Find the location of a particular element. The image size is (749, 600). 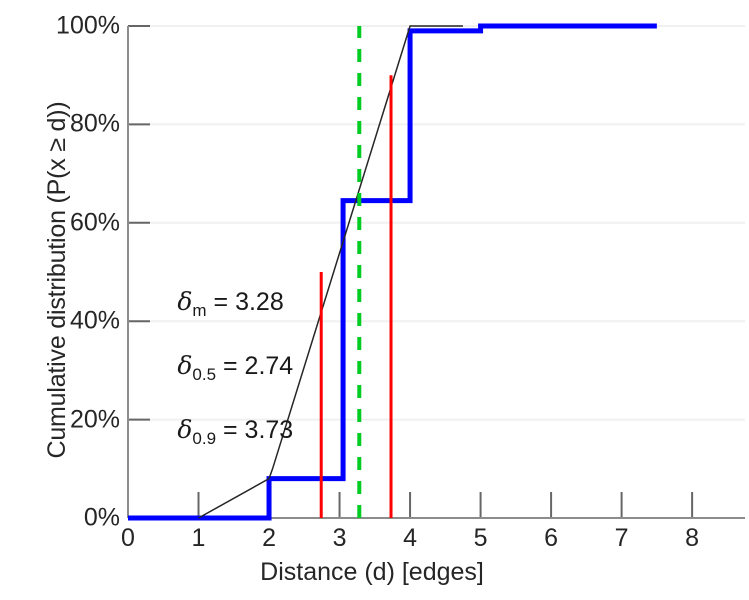

annotation-0.5: δ0.5 = 2.74 is located at coordinates (235, 368).